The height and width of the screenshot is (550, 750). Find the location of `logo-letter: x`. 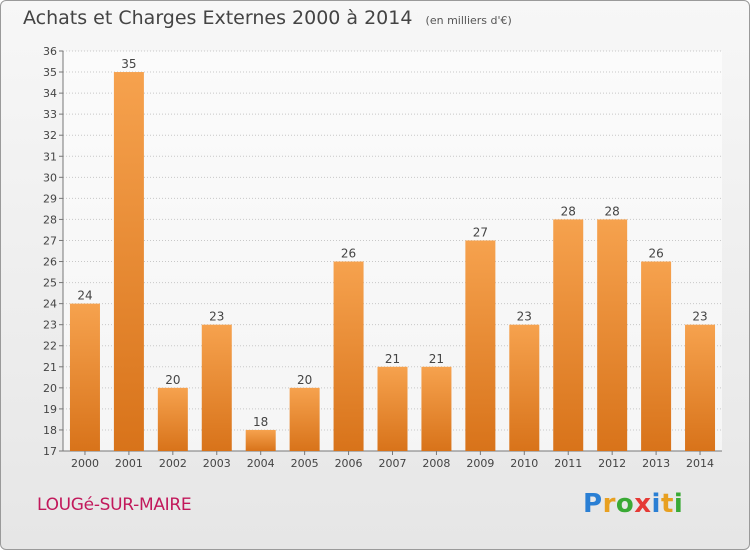

logo-letter: x is located at coordinates (643, 504).